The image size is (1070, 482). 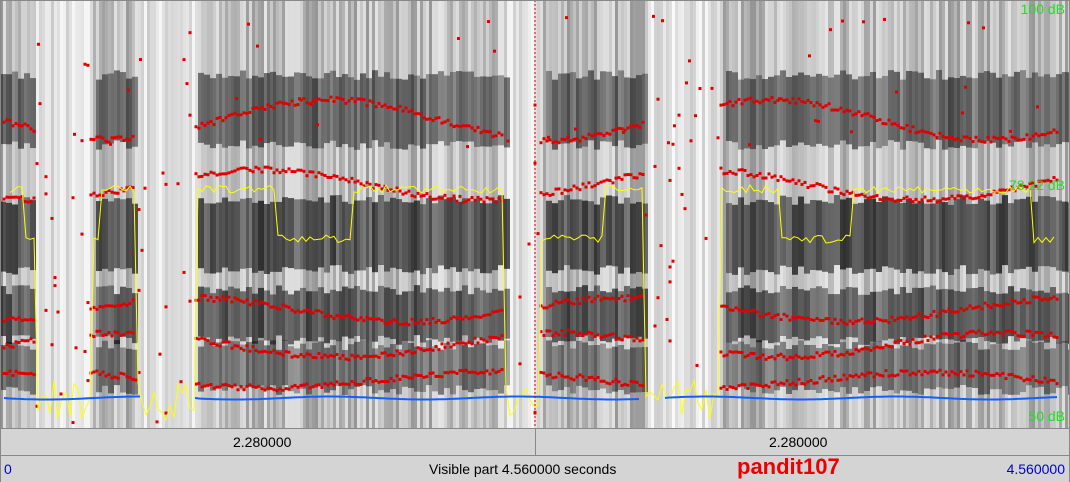 I want to click on visible-part: Visible part 4.560000 seconds, so click(x=523, y=469).